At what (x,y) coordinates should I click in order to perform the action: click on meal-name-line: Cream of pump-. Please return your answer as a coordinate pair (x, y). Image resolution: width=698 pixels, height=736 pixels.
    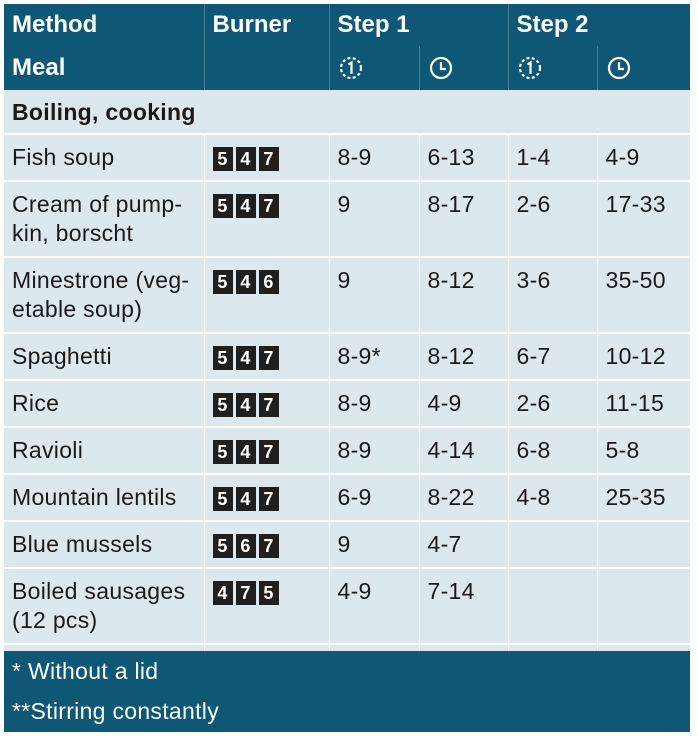
    Looking at the image, I should click on (97, 204).